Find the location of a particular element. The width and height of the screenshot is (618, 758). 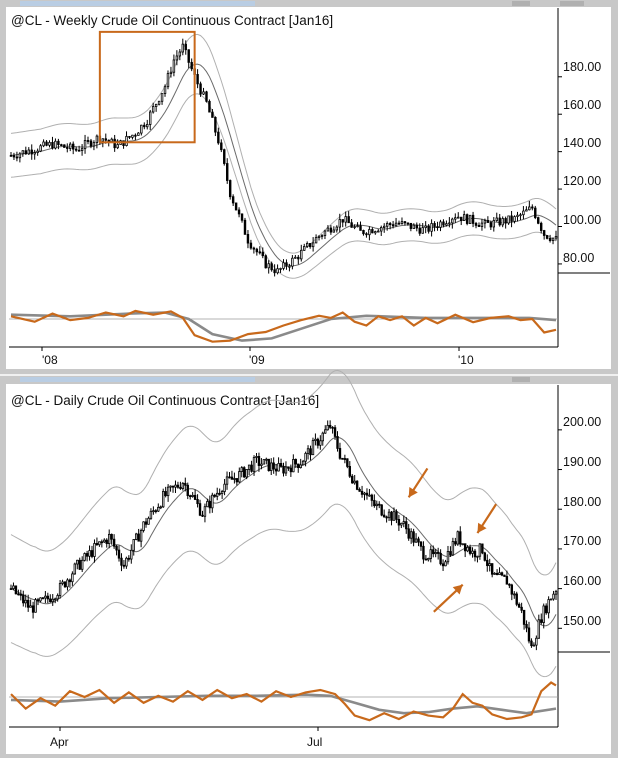

daily-x-tick-label: Apr is located at coordinates (59, 742).